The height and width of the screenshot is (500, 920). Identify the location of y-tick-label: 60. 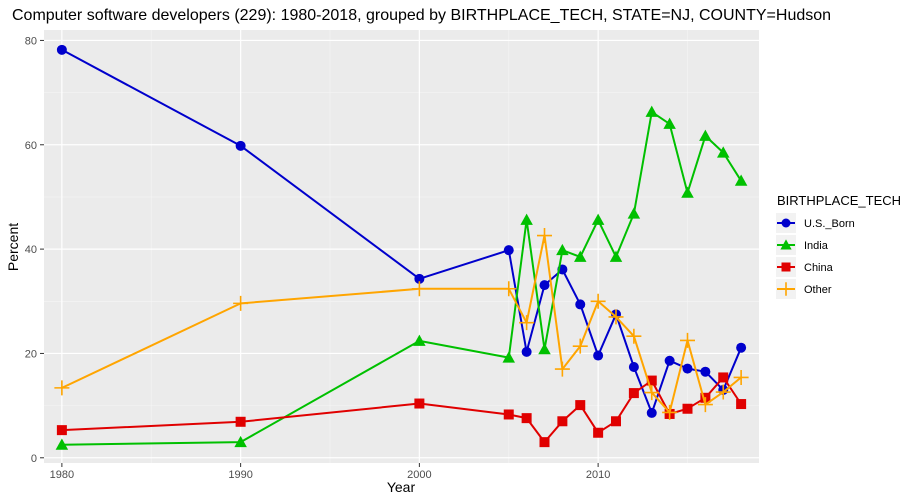
(31, 146).